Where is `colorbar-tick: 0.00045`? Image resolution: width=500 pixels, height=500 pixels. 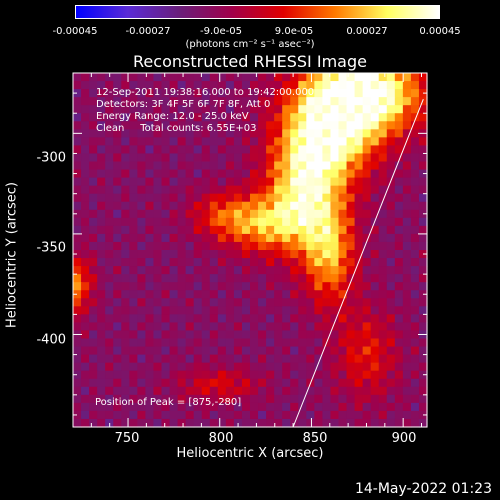 colorbar-tick: 0.00045 is located at coordinates (440, 31).